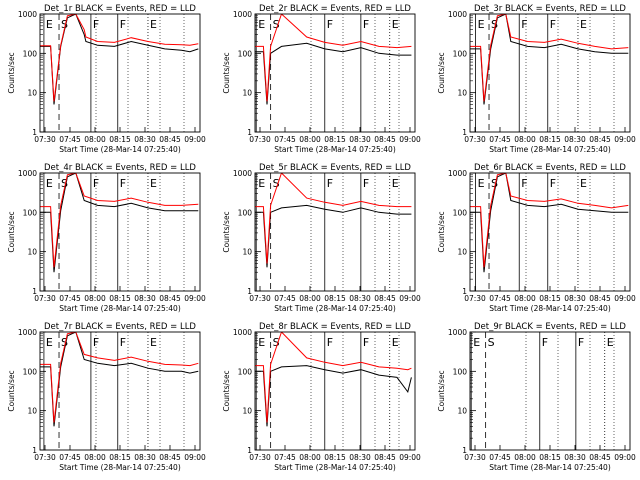 The width and height of the screenshot is (640, 480). Describe the element at coordinates (335, 327) in the screenshot. I see `panel-title: Det_8r BLACK = Events, RED = LLD` at that location.